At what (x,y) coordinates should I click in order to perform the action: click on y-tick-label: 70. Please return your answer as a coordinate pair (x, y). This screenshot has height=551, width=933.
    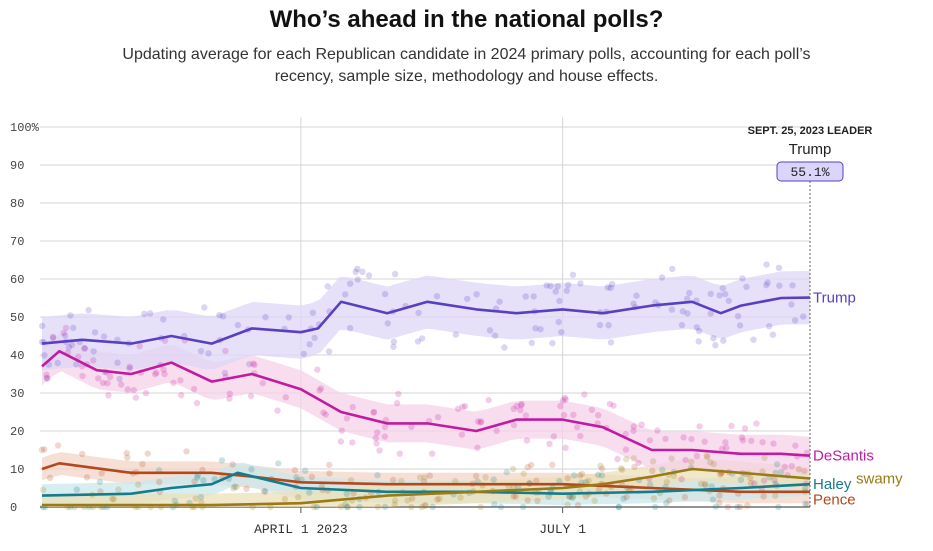
    Looking at the image, I should click on (17, 242).